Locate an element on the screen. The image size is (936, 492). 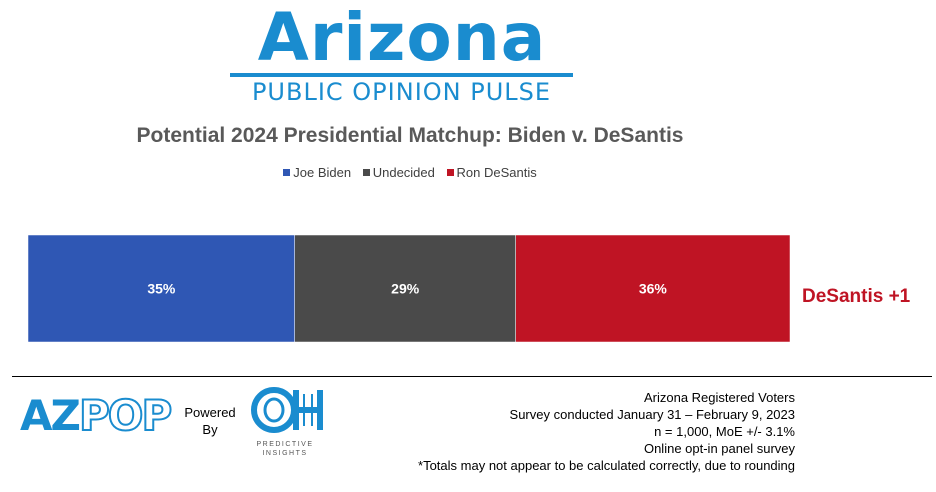
legend-item-undecided: Undecided is located at coordinates (398, 172).